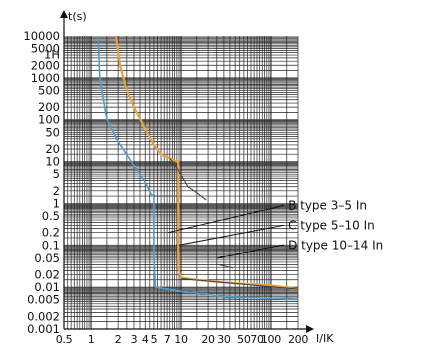  What do you see at coordinates (91, 339) in the screenshot?
I see `x-tick-label: 1` at bounding box center [91, 339].